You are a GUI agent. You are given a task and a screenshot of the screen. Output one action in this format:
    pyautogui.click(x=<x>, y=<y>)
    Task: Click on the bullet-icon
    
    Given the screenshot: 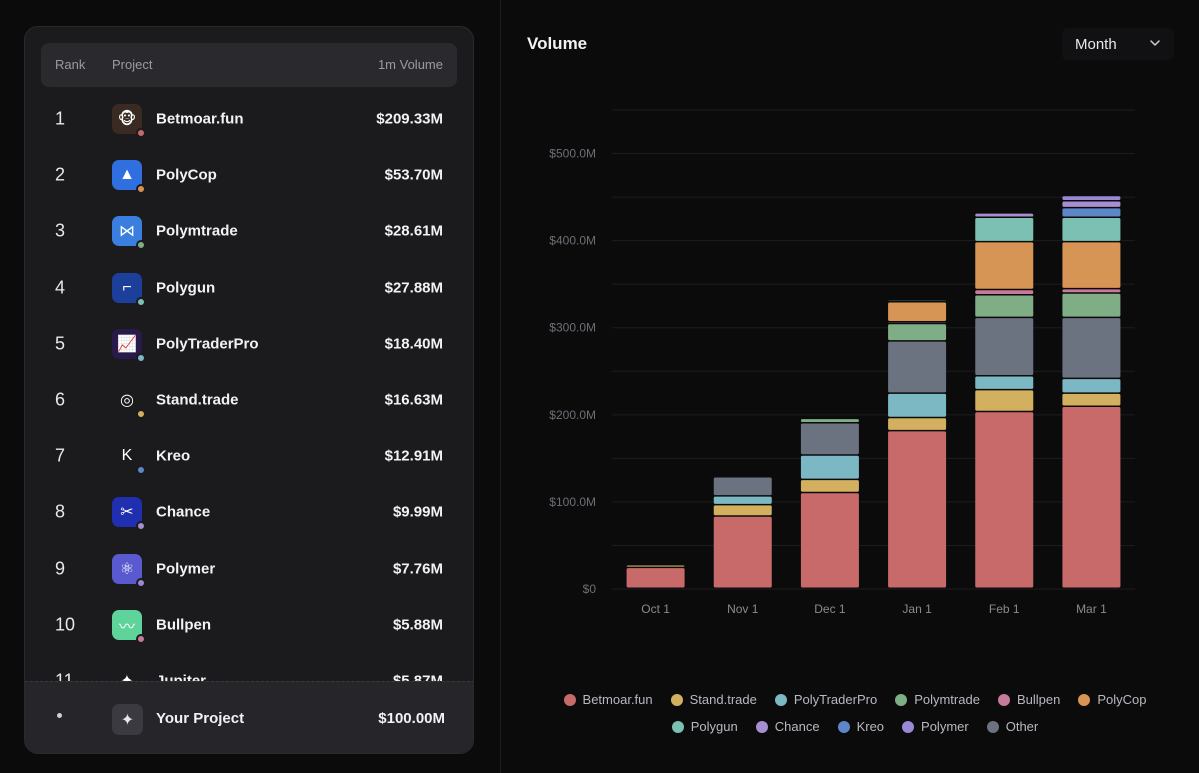 What is the action you would take?
    pyautogui.click(x=59, y=715)
    